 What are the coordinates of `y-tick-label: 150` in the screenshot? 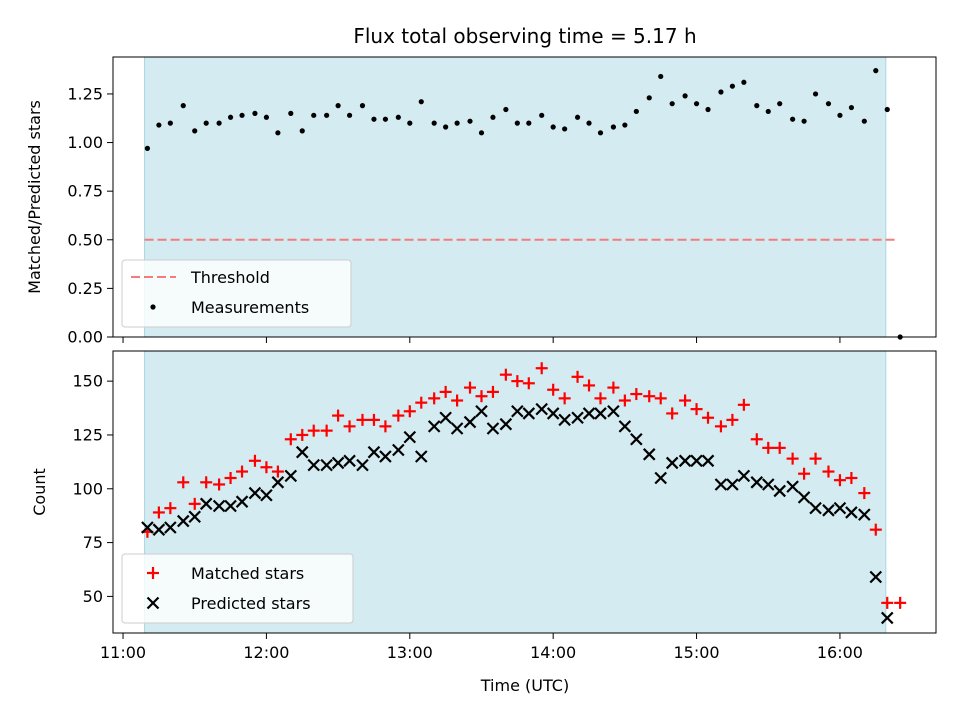 It's located at (87, 381).